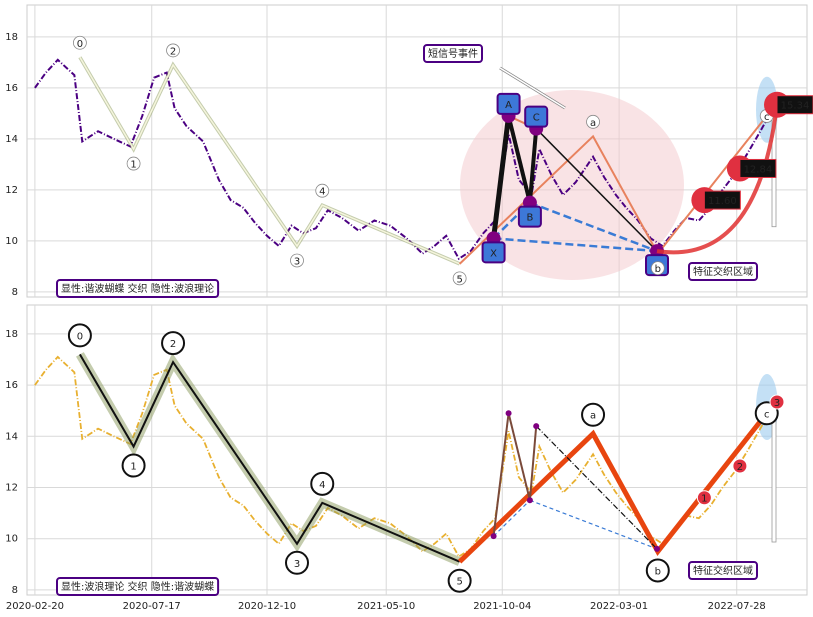 Image resolution: width=813 pixels, height=617 pixels. I want to click on x-tick-label: 2022-03-01, so click(619, 606).